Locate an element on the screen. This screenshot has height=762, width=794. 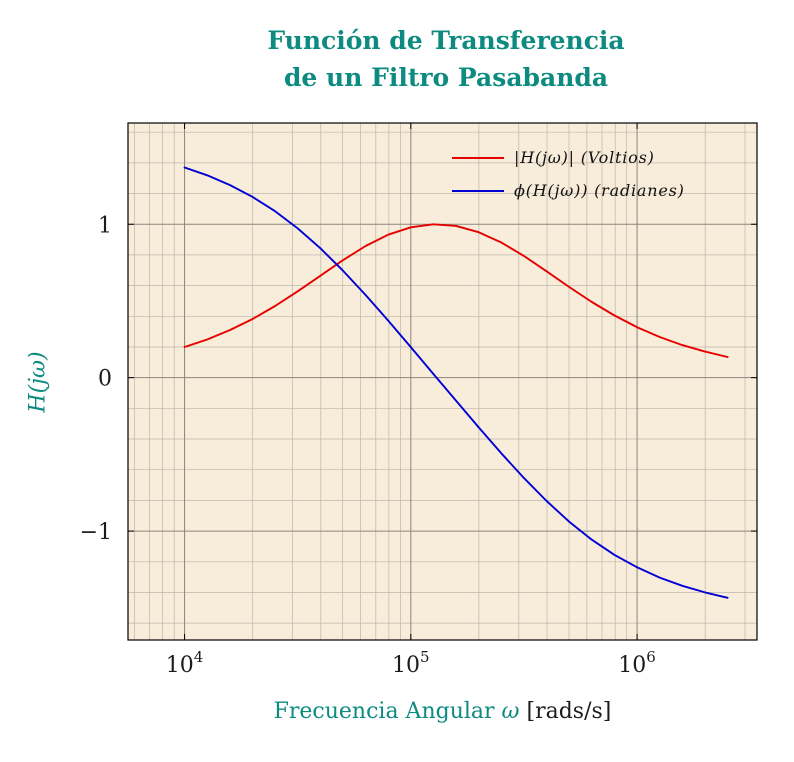
legend: |H(jω)| (Voltios) ϕ(H(jω)) (radianes) is located at coordinates (568, 174).